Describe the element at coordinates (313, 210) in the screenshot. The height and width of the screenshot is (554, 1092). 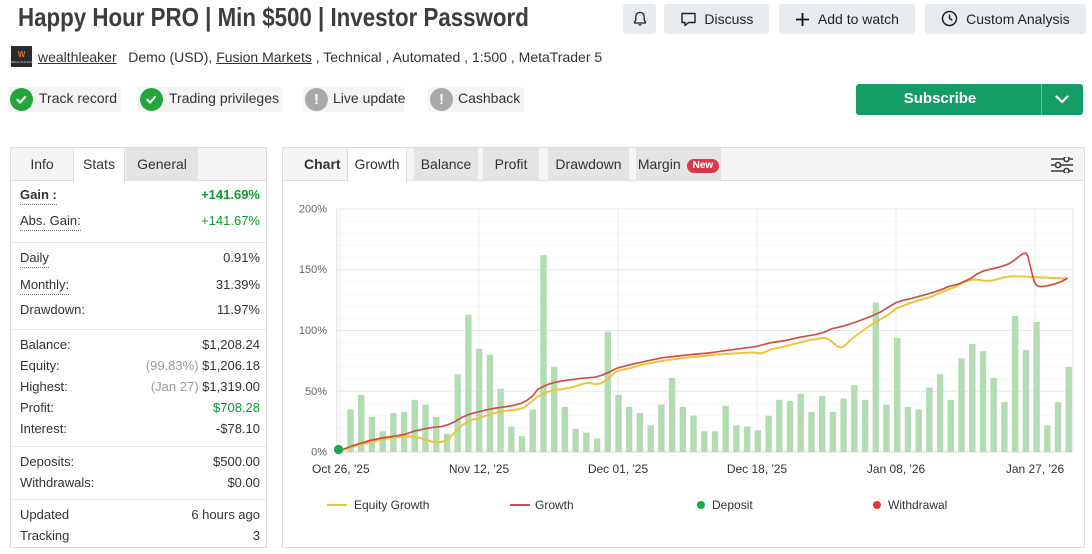
I see `svg-text: 200%` at that location.